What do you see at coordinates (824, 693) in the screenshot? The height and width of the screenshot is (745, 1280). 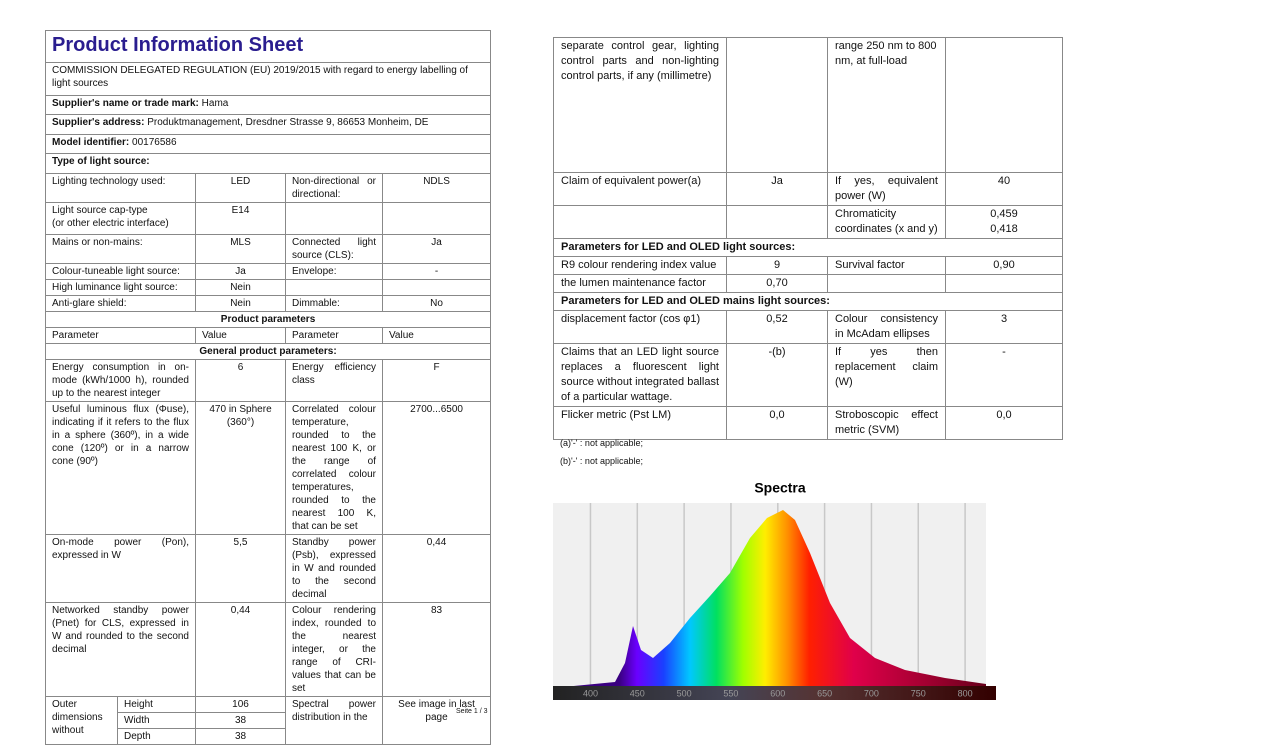 I see `x-tick-label: 650` at bounding box center [824, 693].